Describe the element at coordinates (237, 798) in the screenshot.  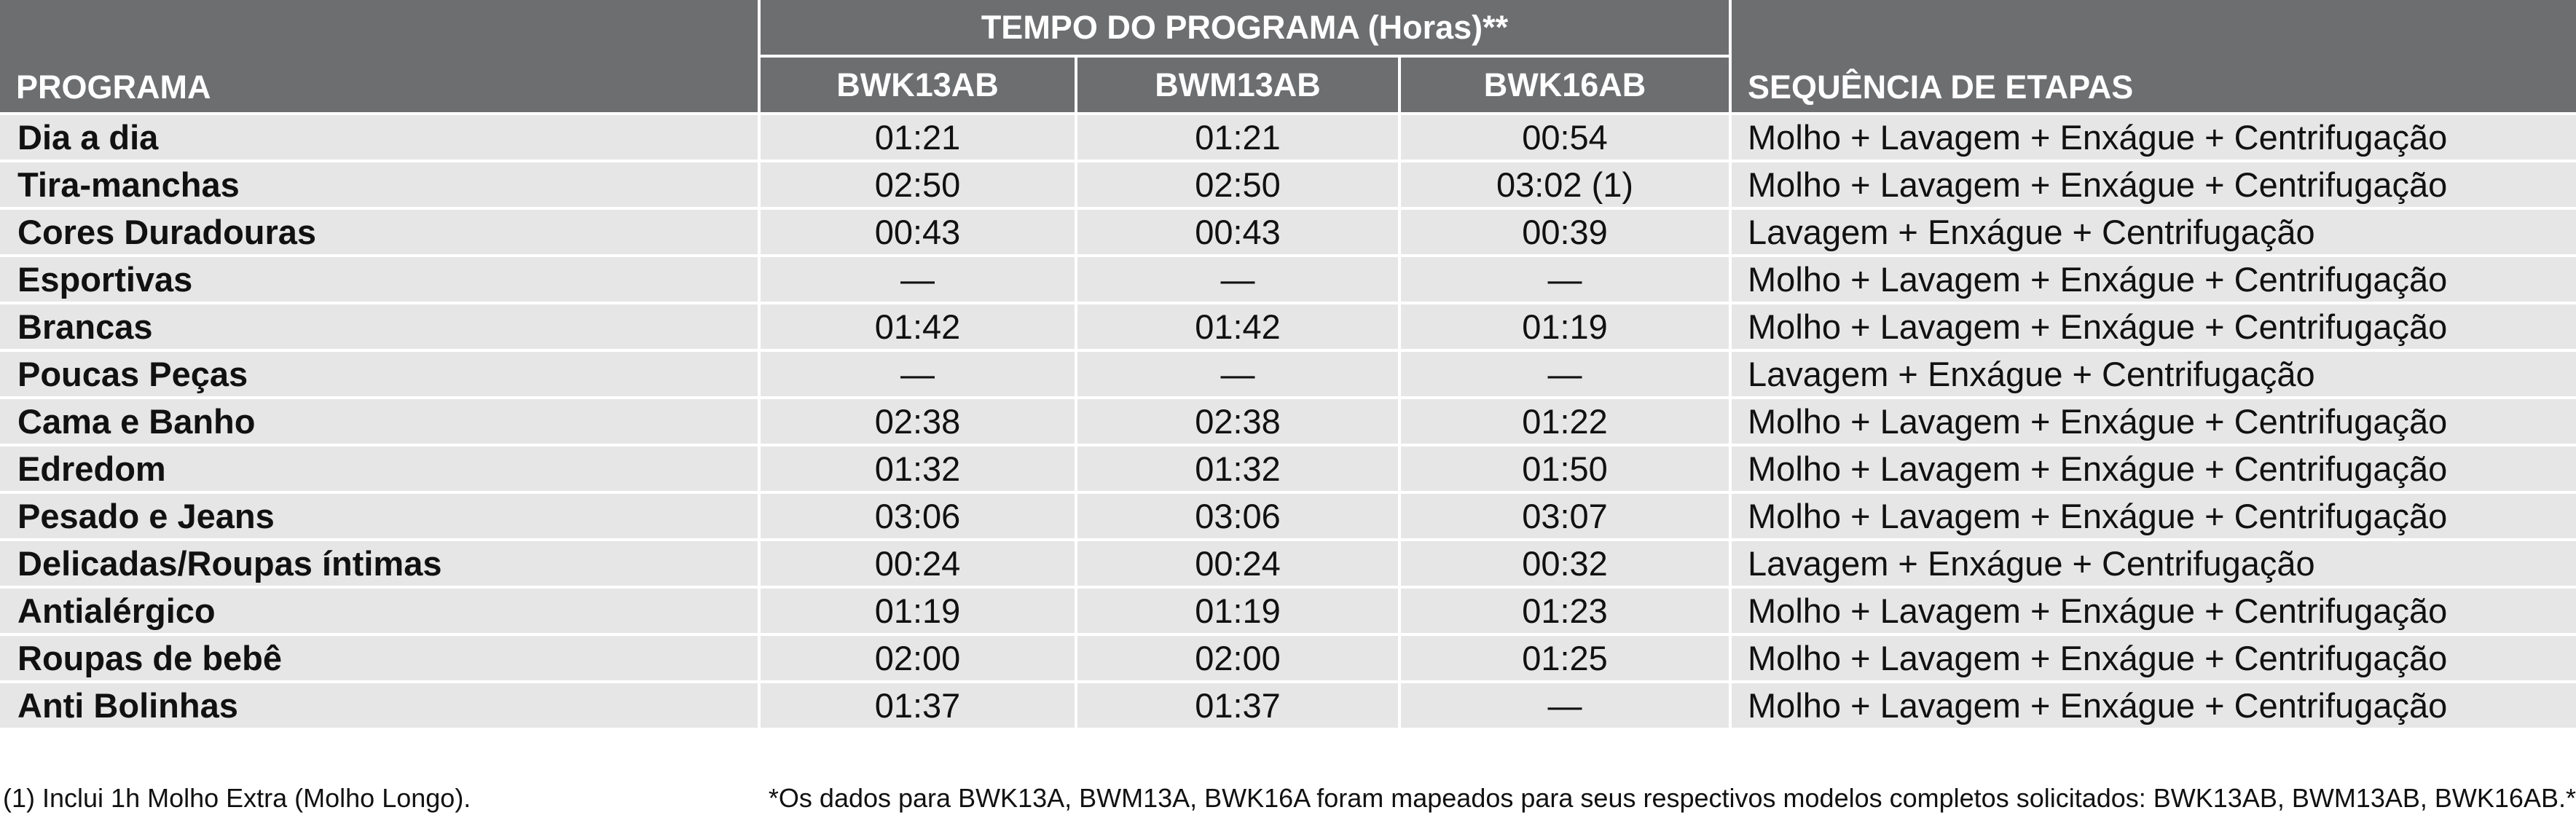
I see `footnote: (1) Inclui 1h Molho Extra (Molho Longo).` at that location.